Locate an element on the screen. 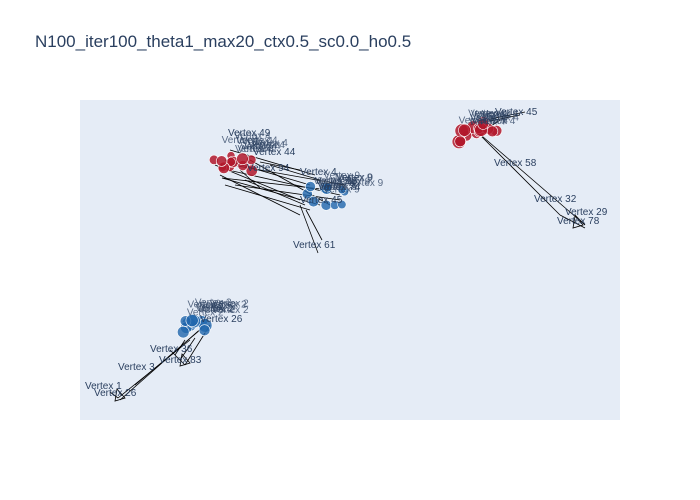 The width and height of the screenshot is (700, 500). vertex-label: Vertex 49 is located at coordinates (249, 133).